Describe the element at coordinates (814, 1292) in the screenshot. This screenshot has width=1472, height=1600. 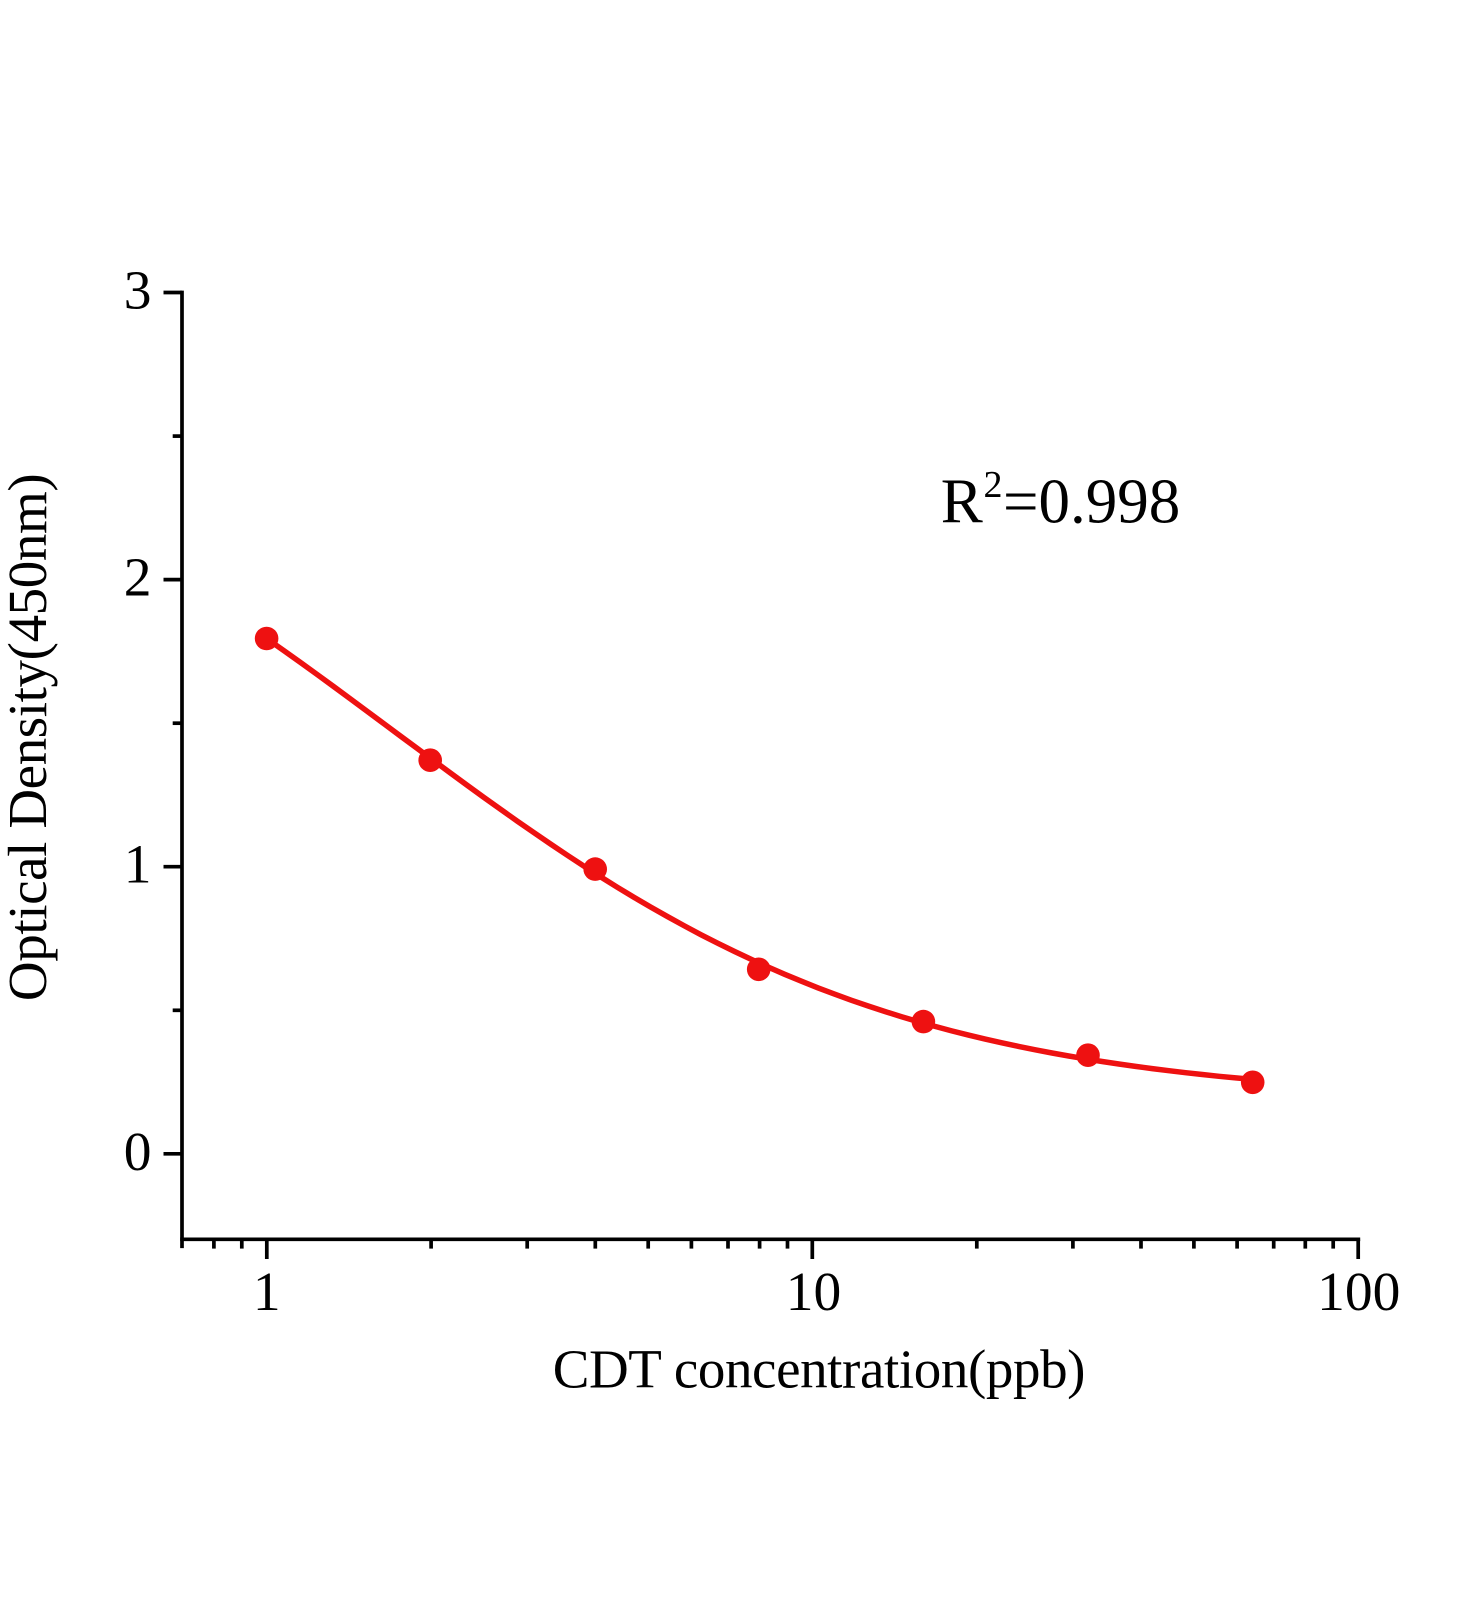
I see `svg-text: 10` at that location.